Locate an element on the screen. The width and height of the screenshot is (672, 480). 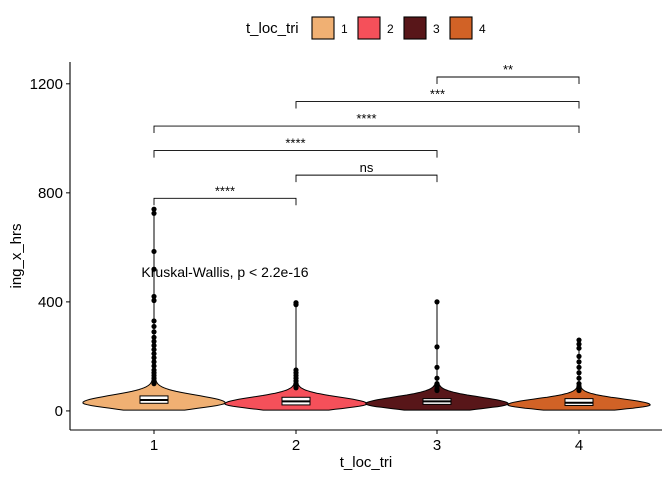
y-tick-label: 400 is located at coordinates (50, 302).